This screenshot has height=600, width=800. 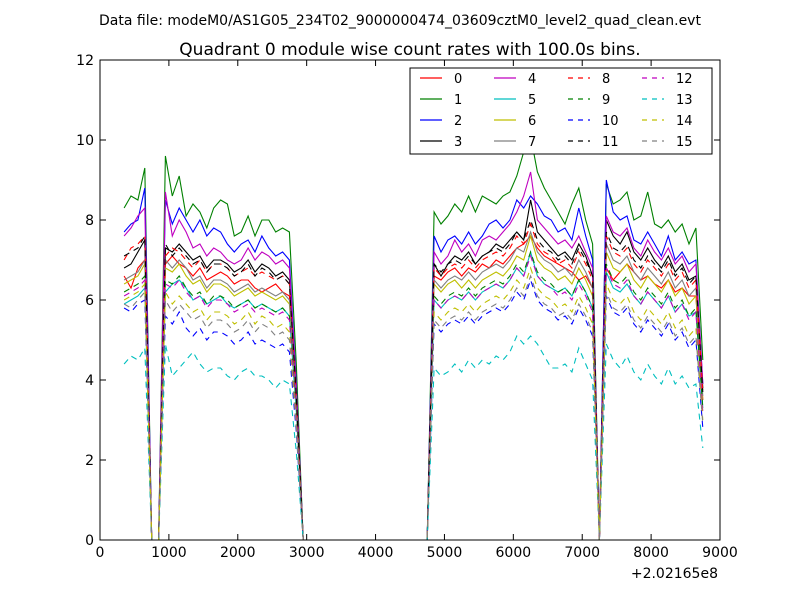 I want to click on x-tick-label: 0, so click(x=100, y=553).